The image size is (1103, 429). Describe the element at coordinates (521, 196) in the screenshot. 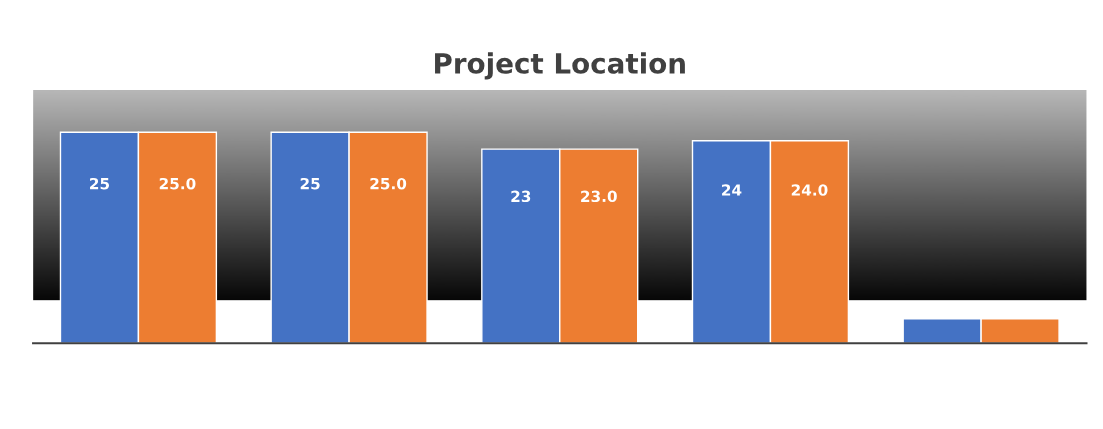

I see `data-label: 23` at that location.